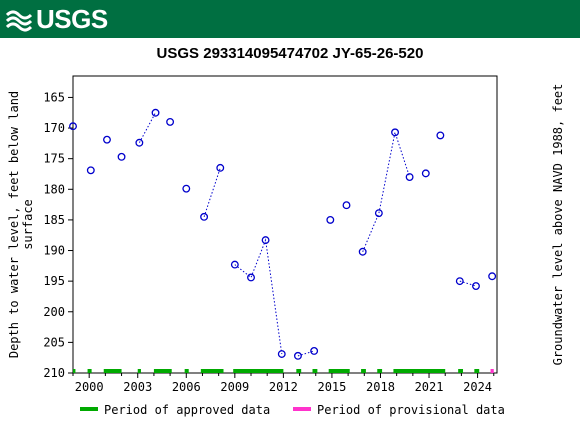 The width and height of the screenshot is (580, 430). I want to click on x-tick-label: 2009, so click(234, 387).